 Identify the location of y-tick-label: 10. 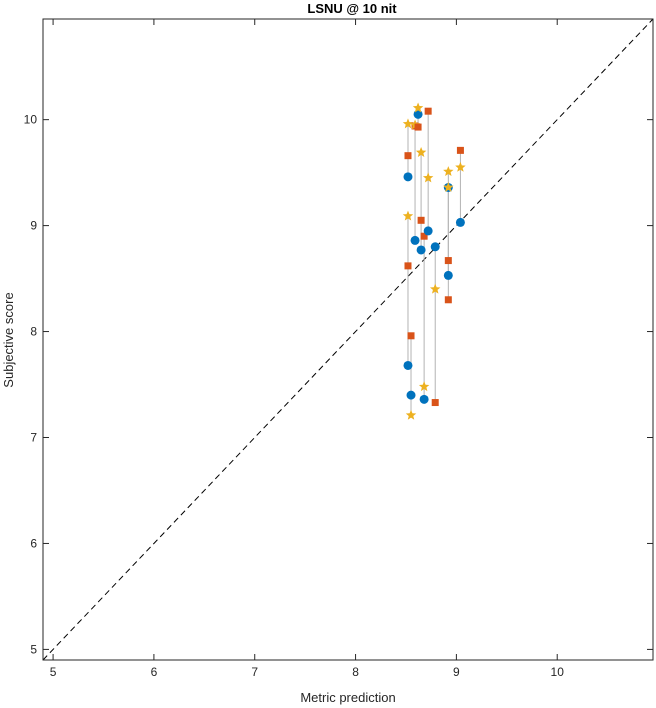
(31, 120).